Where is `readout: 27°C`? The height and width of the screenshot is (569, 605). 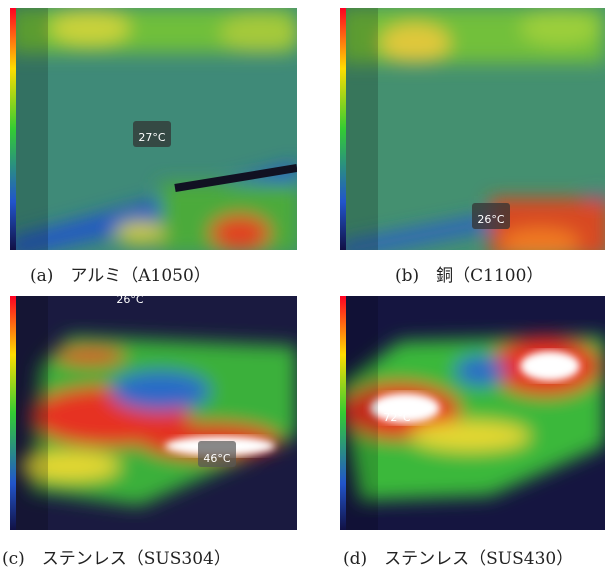 readout: 27°C is located at coordinates (151, 137).